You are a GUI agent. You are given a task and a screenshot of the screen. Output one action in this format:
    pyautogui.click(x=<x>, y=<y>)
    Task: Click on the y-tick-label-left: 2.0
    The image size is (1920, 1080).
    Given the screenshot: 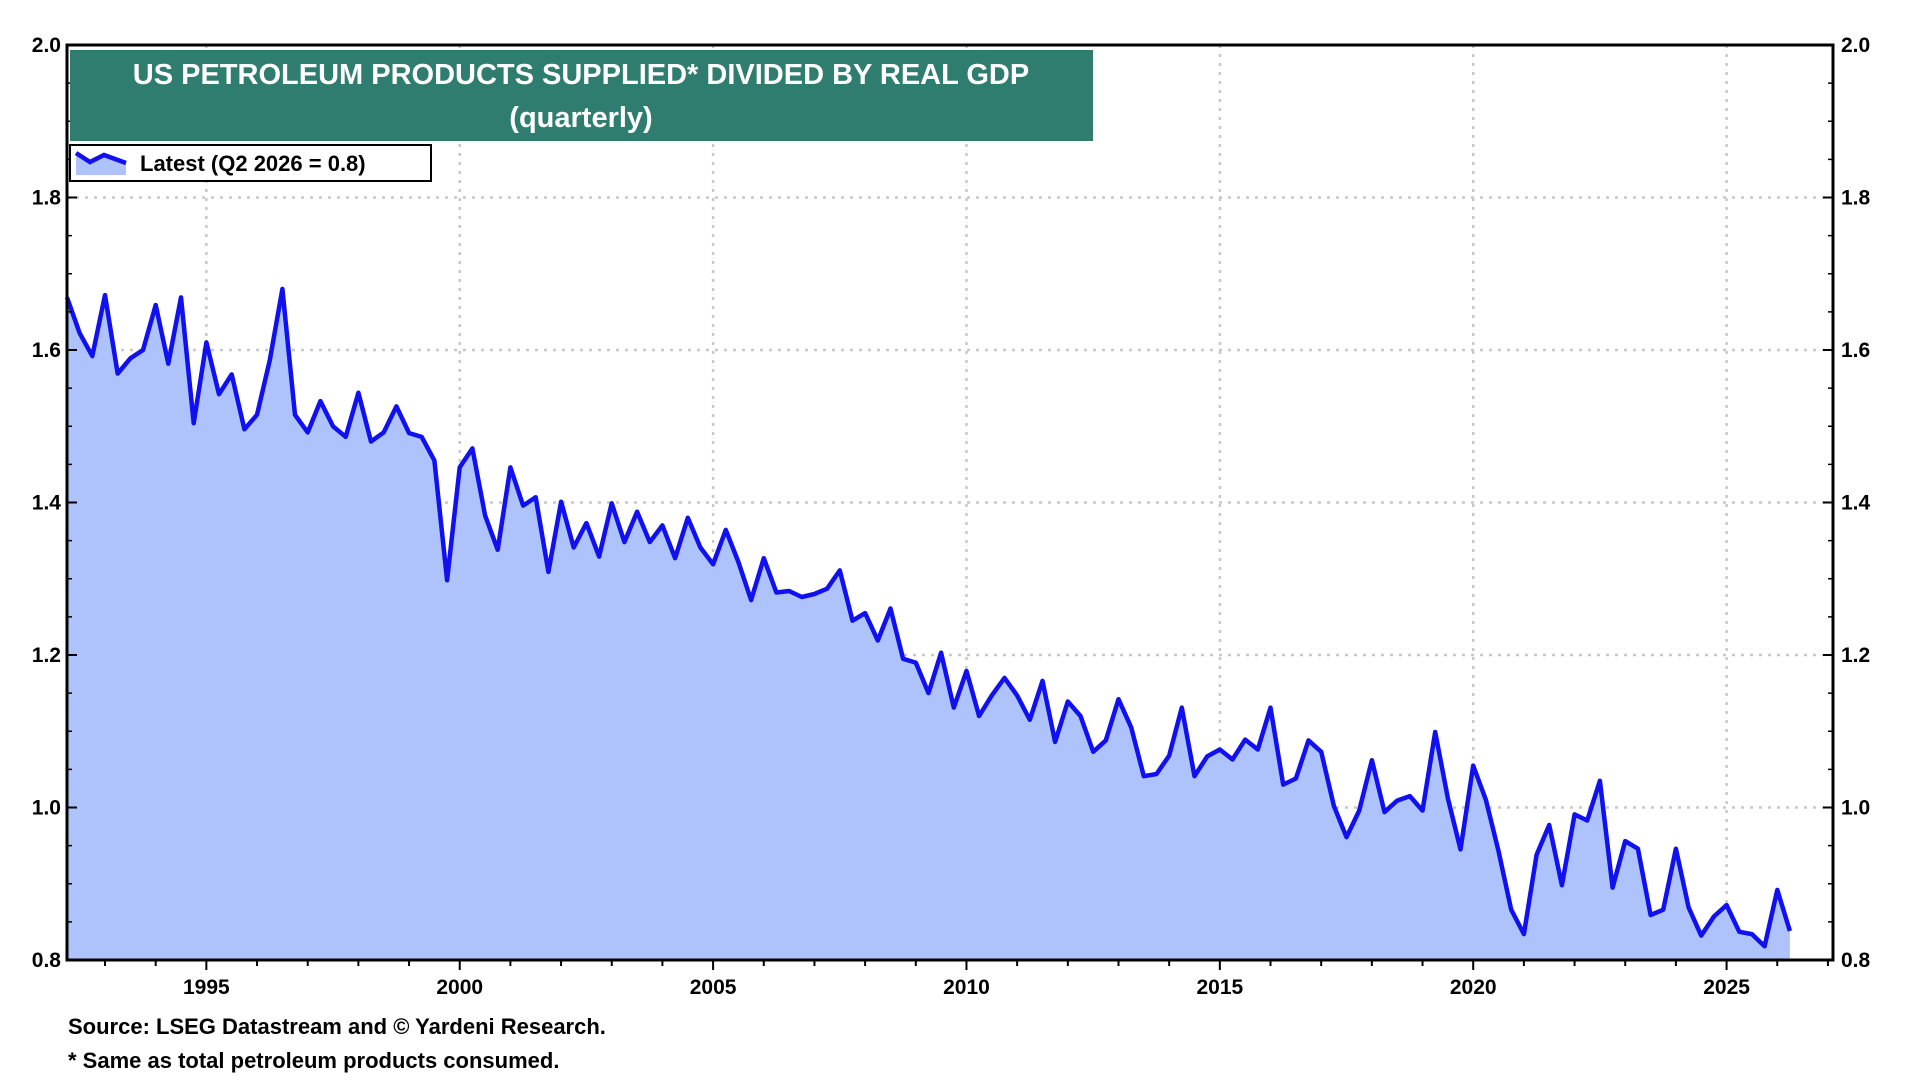 What is the action you would take?
    pyautogui.click(x=46, y=45)
    